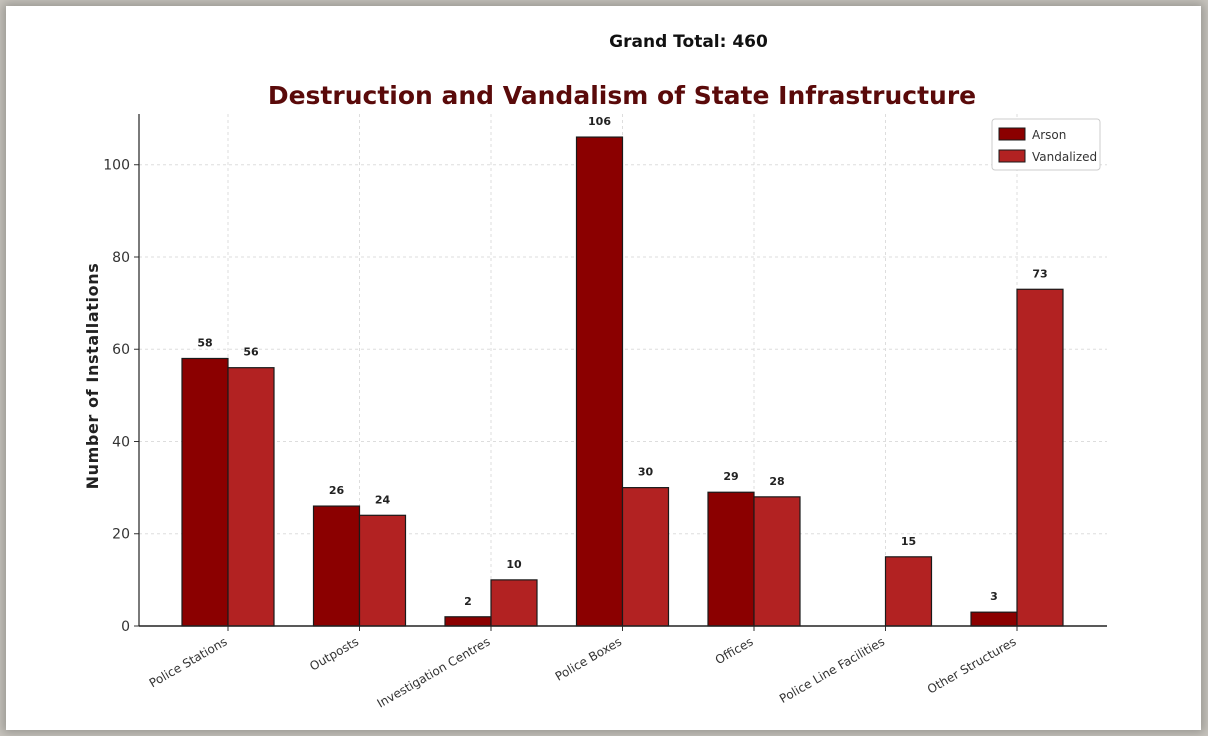 The height and width of the screenshot is (736, 1208). I want to click on data-label: 15, so click(908, 541).